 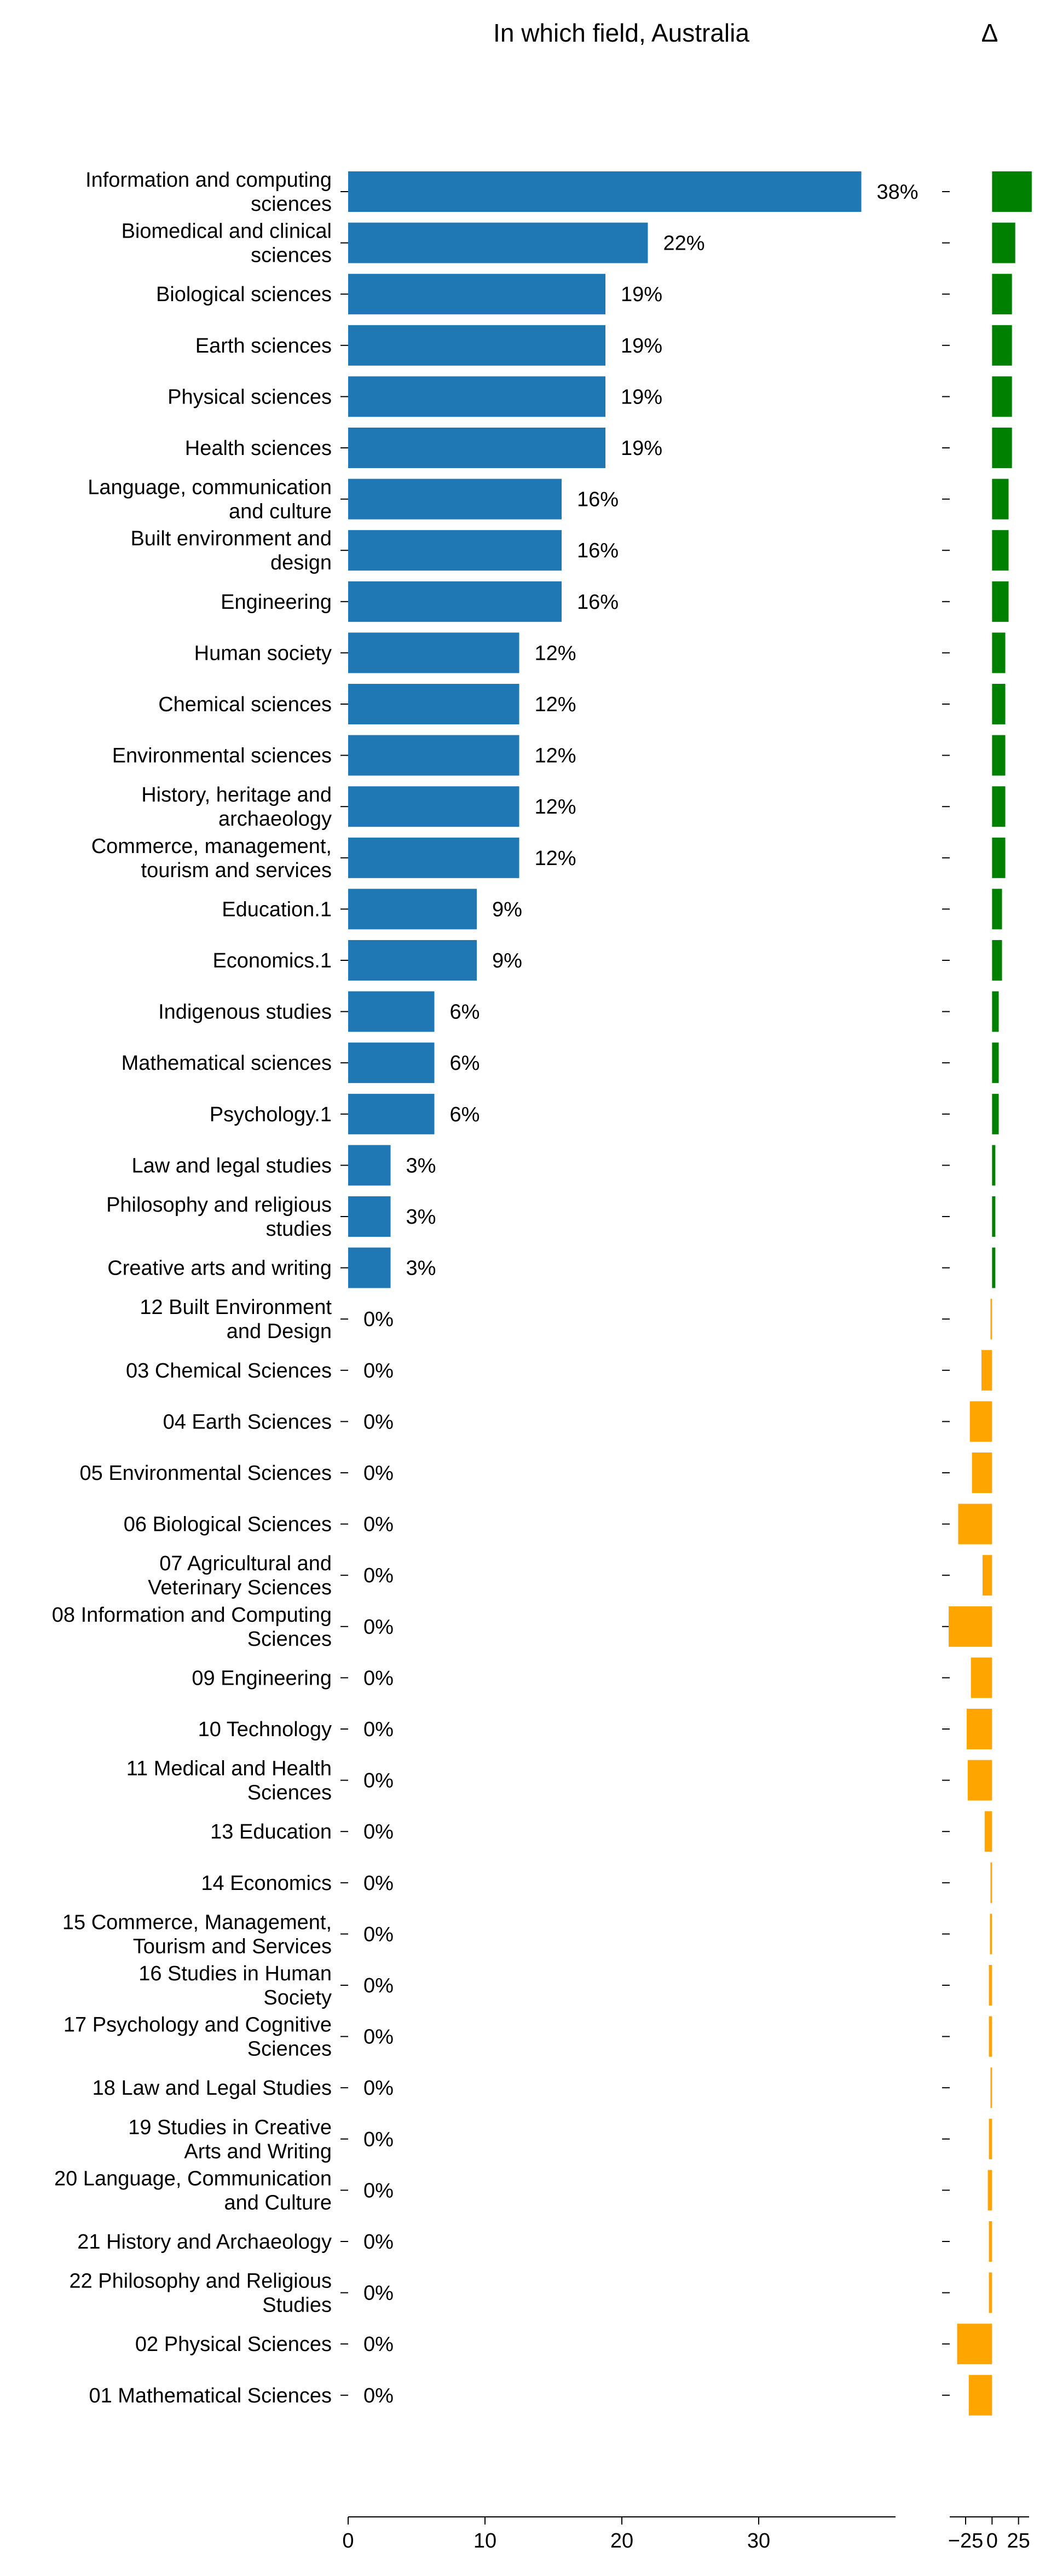 I want to click on category-label: Chemical sciences, so click(x=245, y=704).